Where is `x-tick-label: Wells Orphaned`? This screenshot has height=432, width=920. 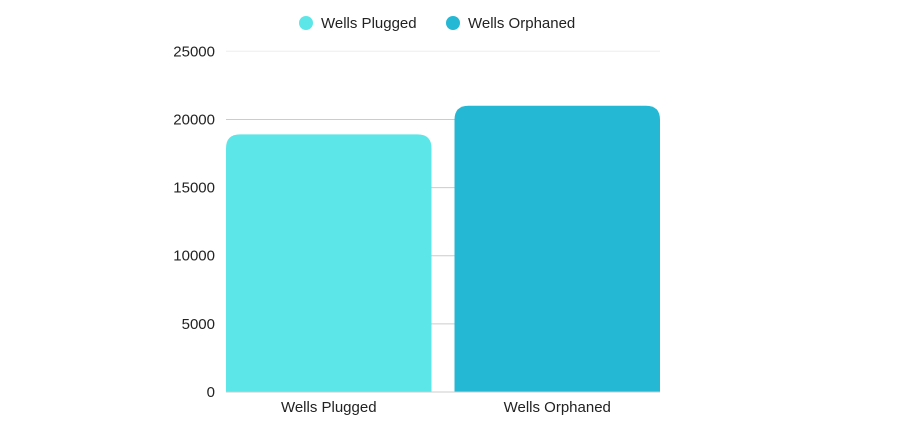 x-tick-label: Wells Orphaned is located at coordinates (557, 407).